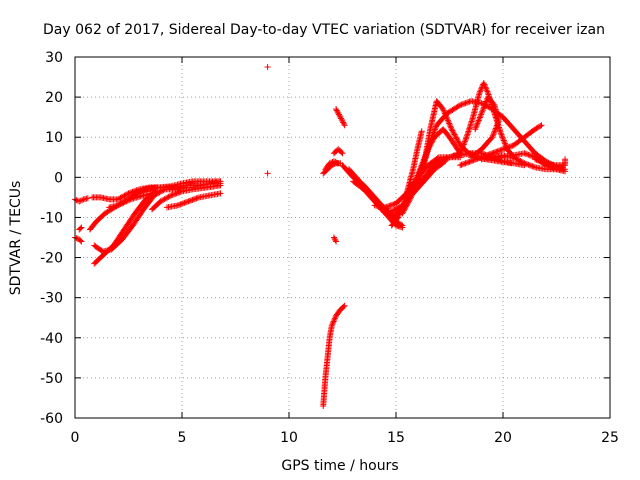 Image resolution: width=640 pixels, height=480 pixels. Describe the element at coordinates (58, 178) in the screenshot. I see `y-tick-label: 0` at that location.